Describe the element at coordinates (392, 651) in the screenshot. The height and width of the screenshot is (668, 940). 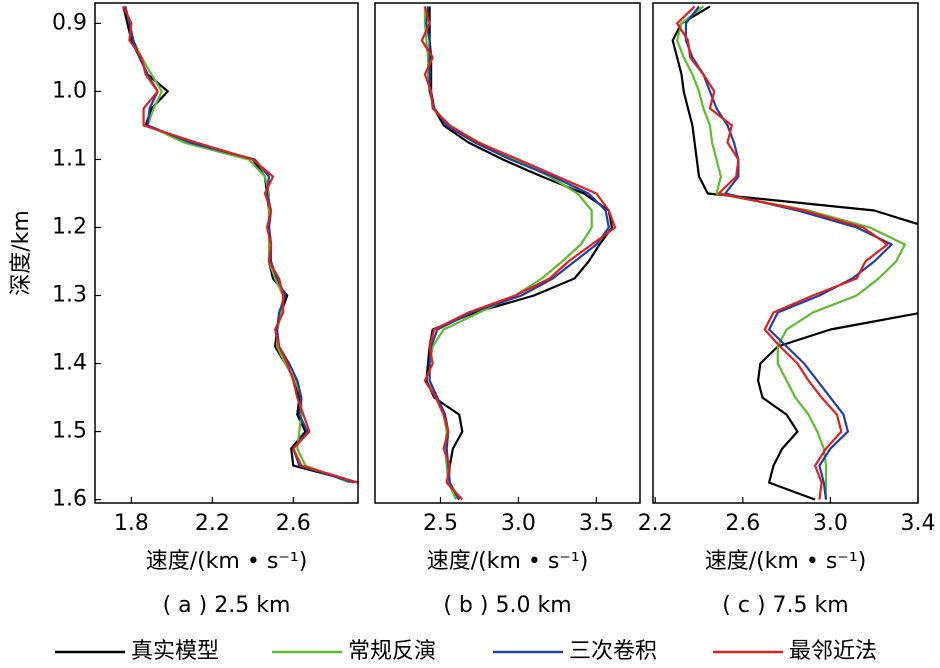
I see `legend-label: 常规反演` at that location.